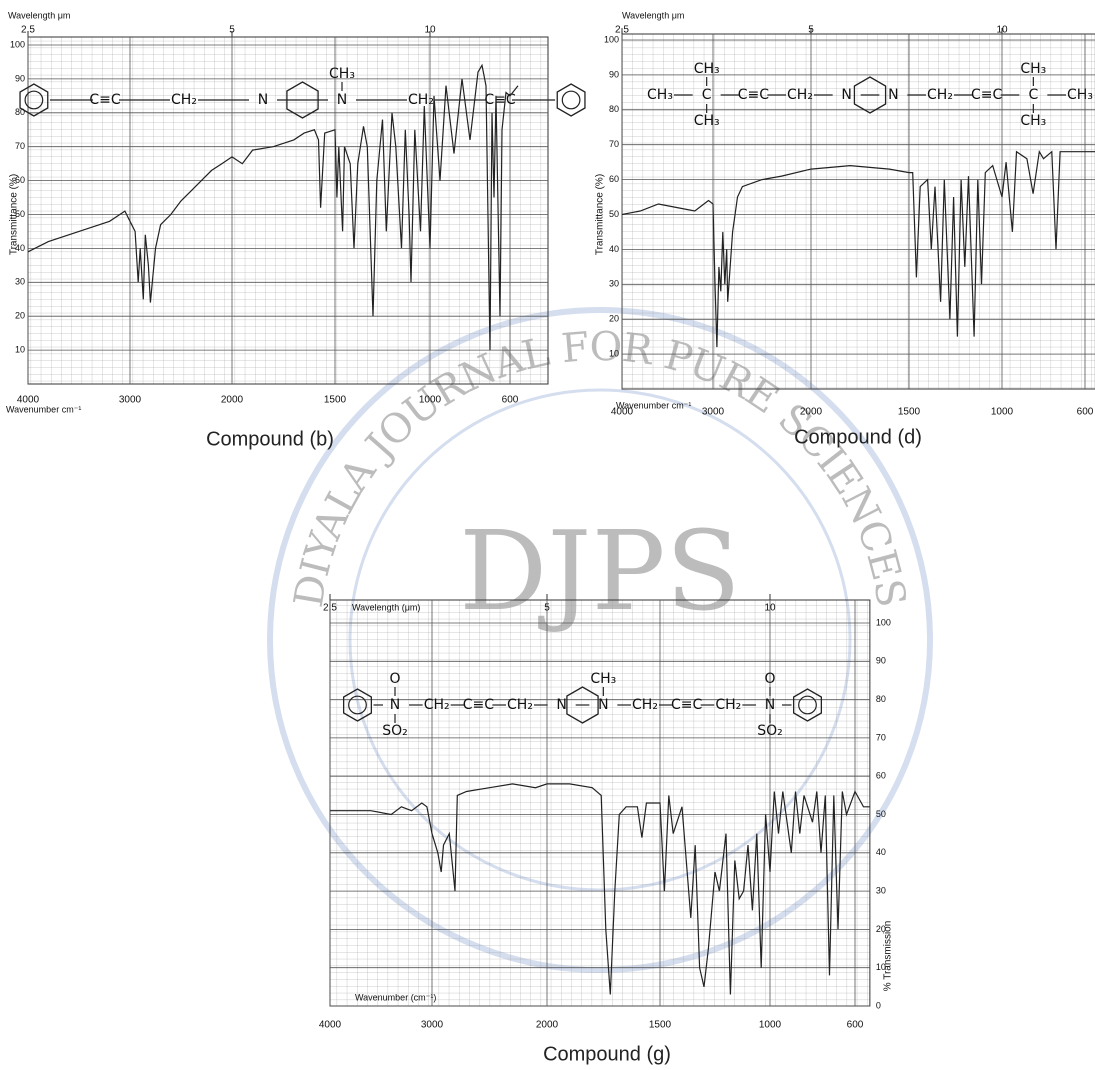  Describe the element at coordinates (769, 679) in the screenshot. I see `structure-group: O` at that location.